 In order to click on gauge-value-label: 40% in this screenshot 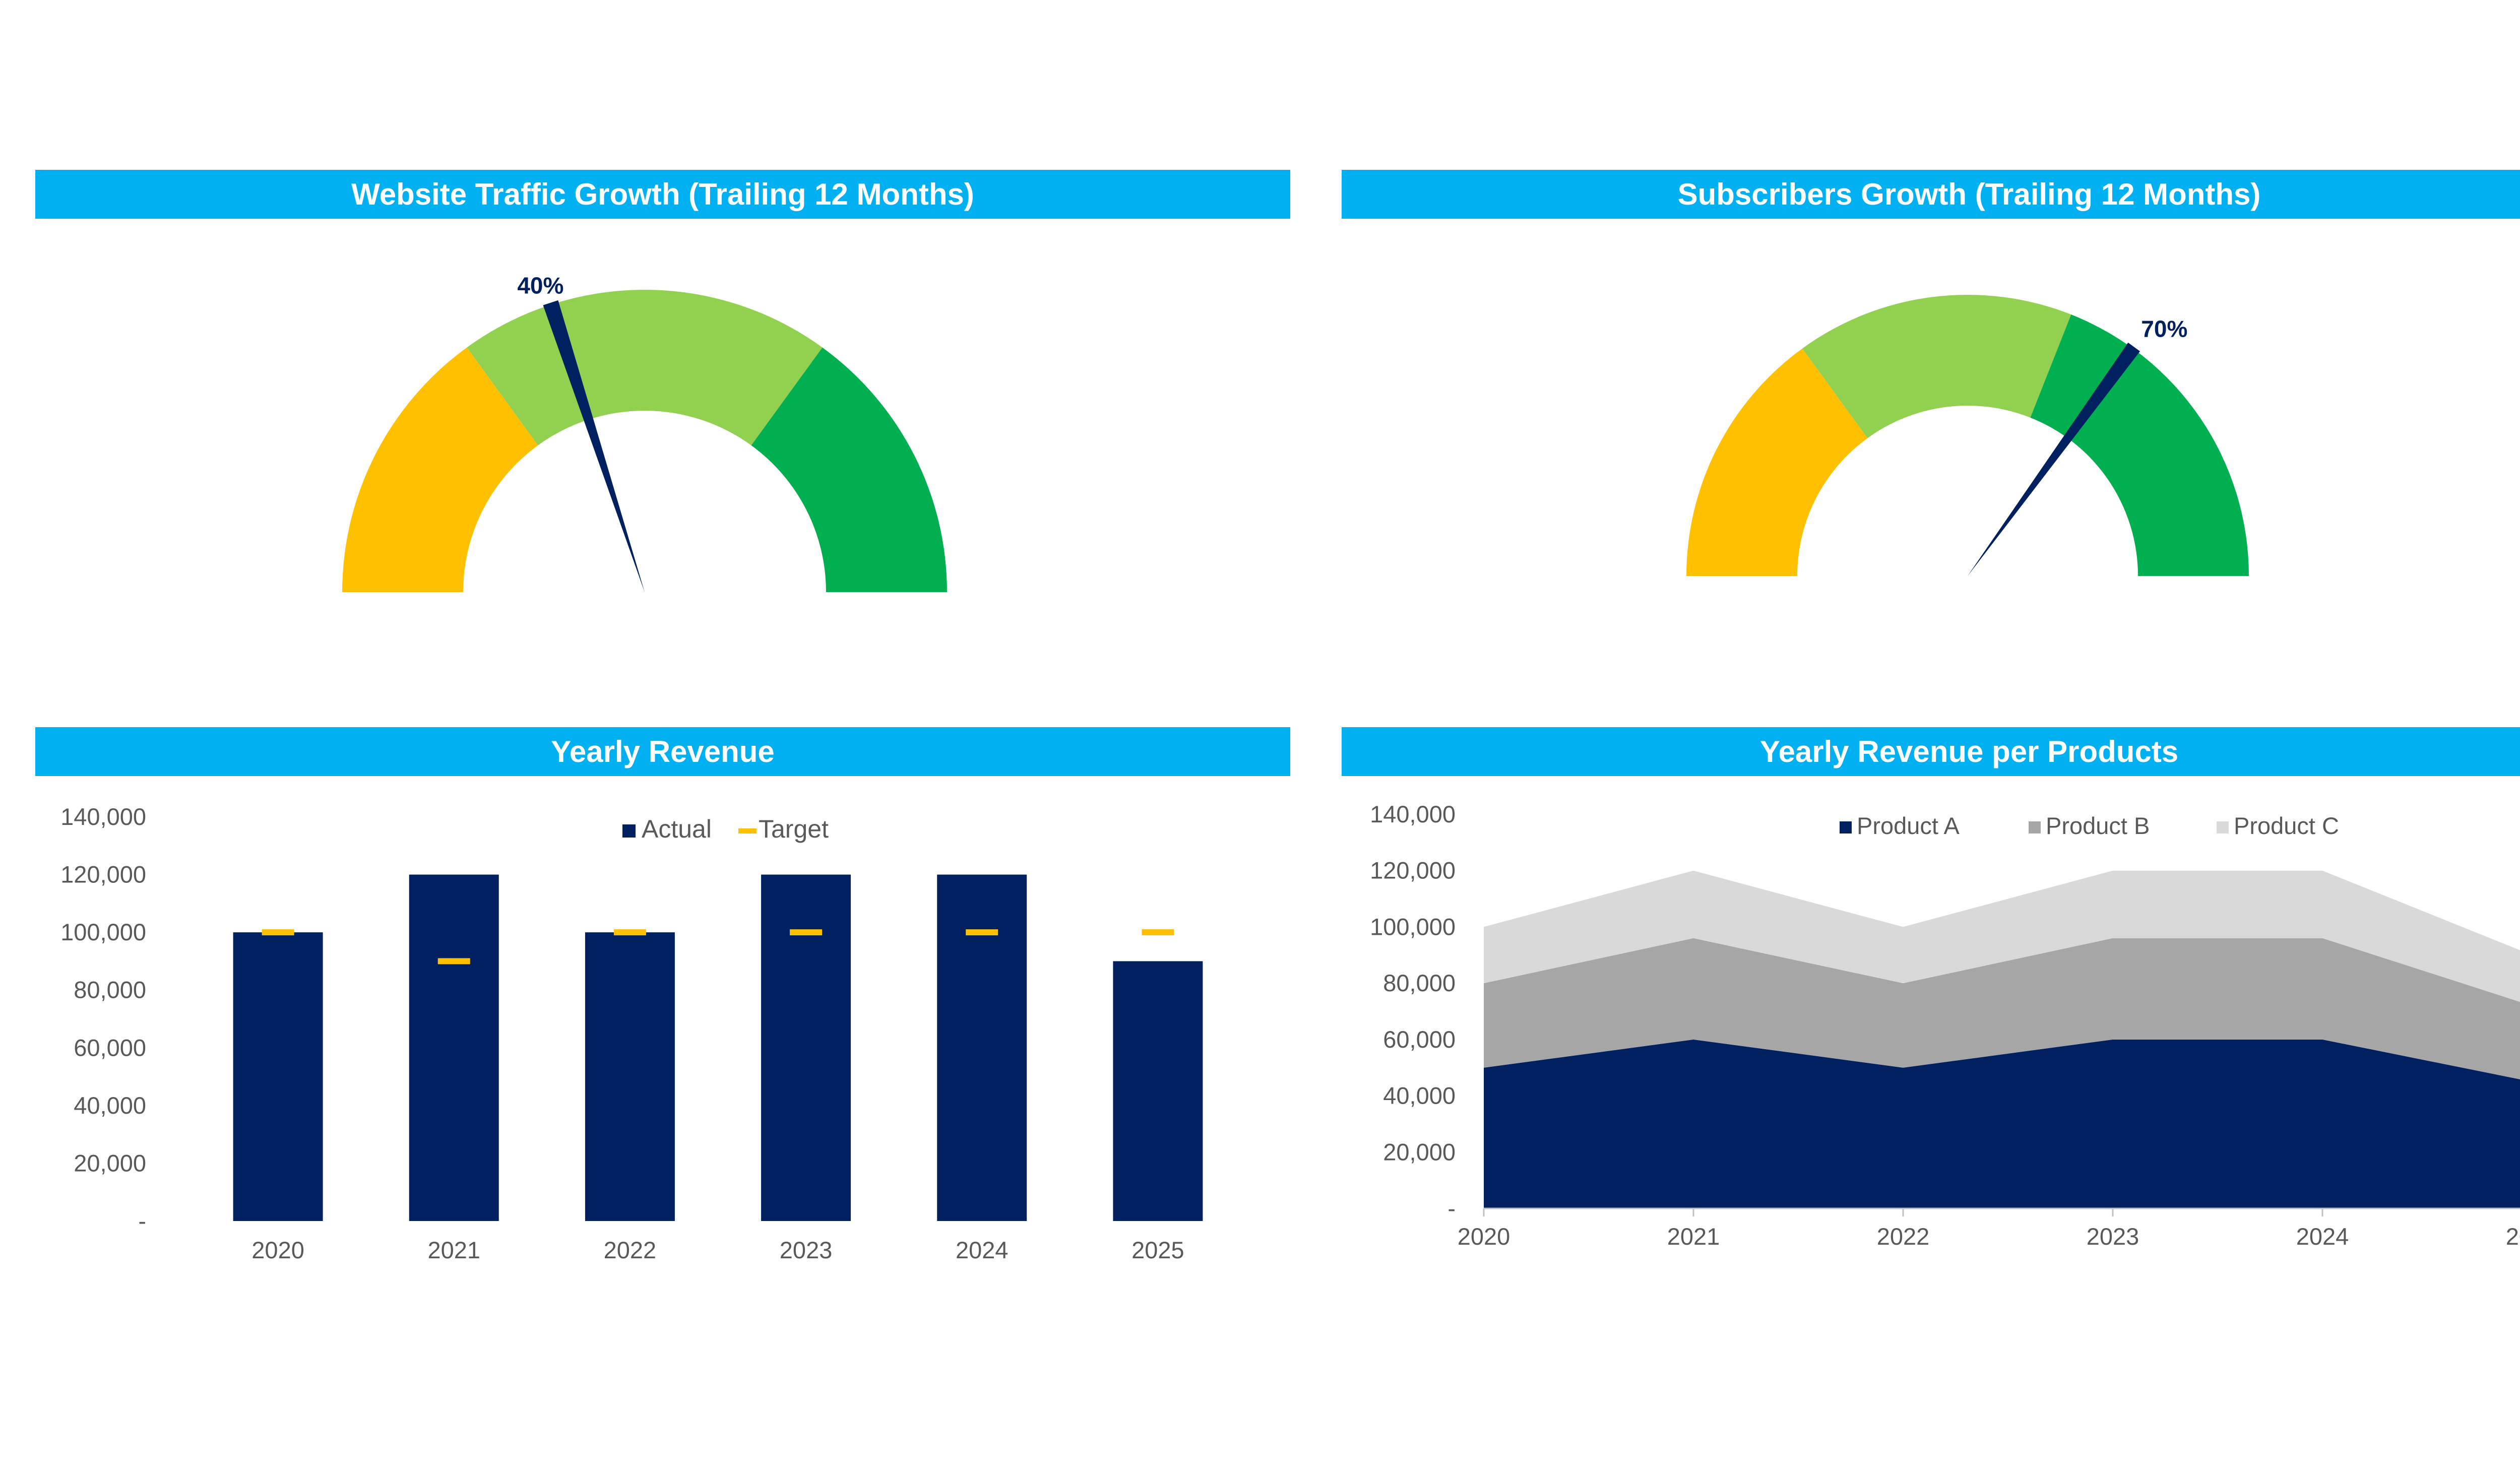, I will do `click(540, 286)`.